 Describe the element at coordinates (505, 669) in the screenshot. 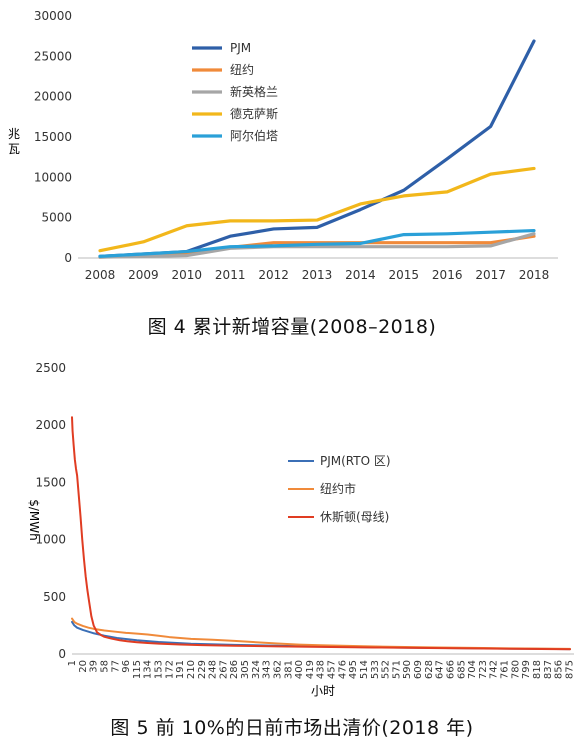

I see `fig5-x-tick-40: 761` at that location.